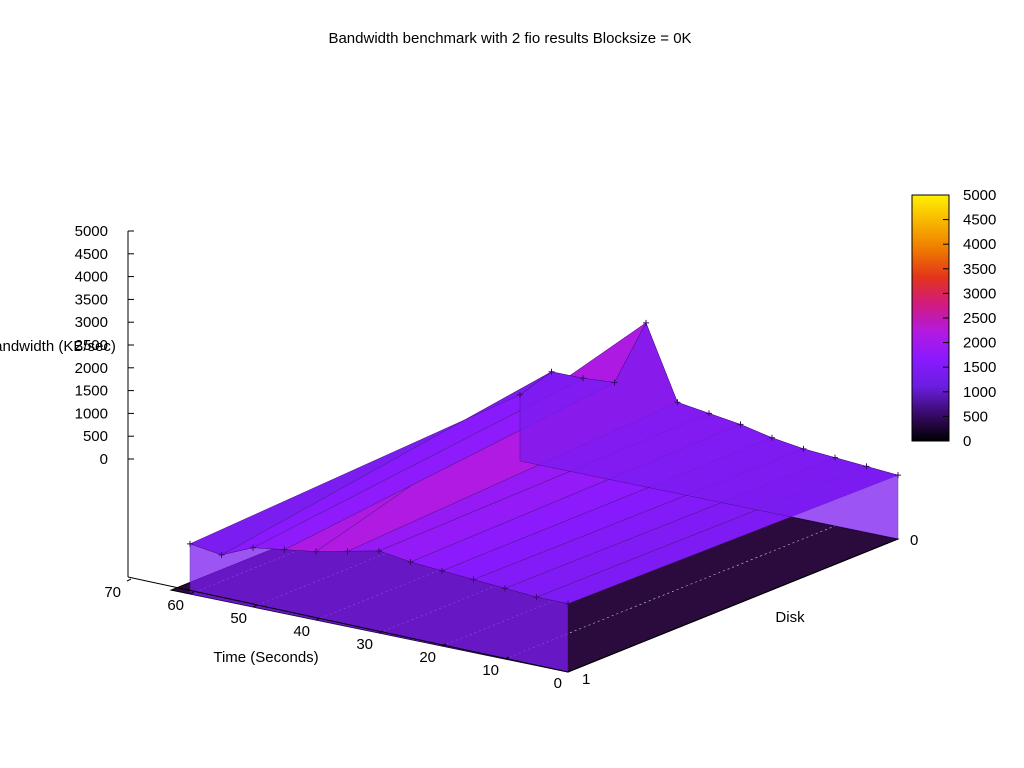 The height and width of the screenshot is (768, 1024). What do you see at coordinates (979, 318) in the screenshot?
I see `colorbar-tick-label: 2500` at bounding box center [979, 318].